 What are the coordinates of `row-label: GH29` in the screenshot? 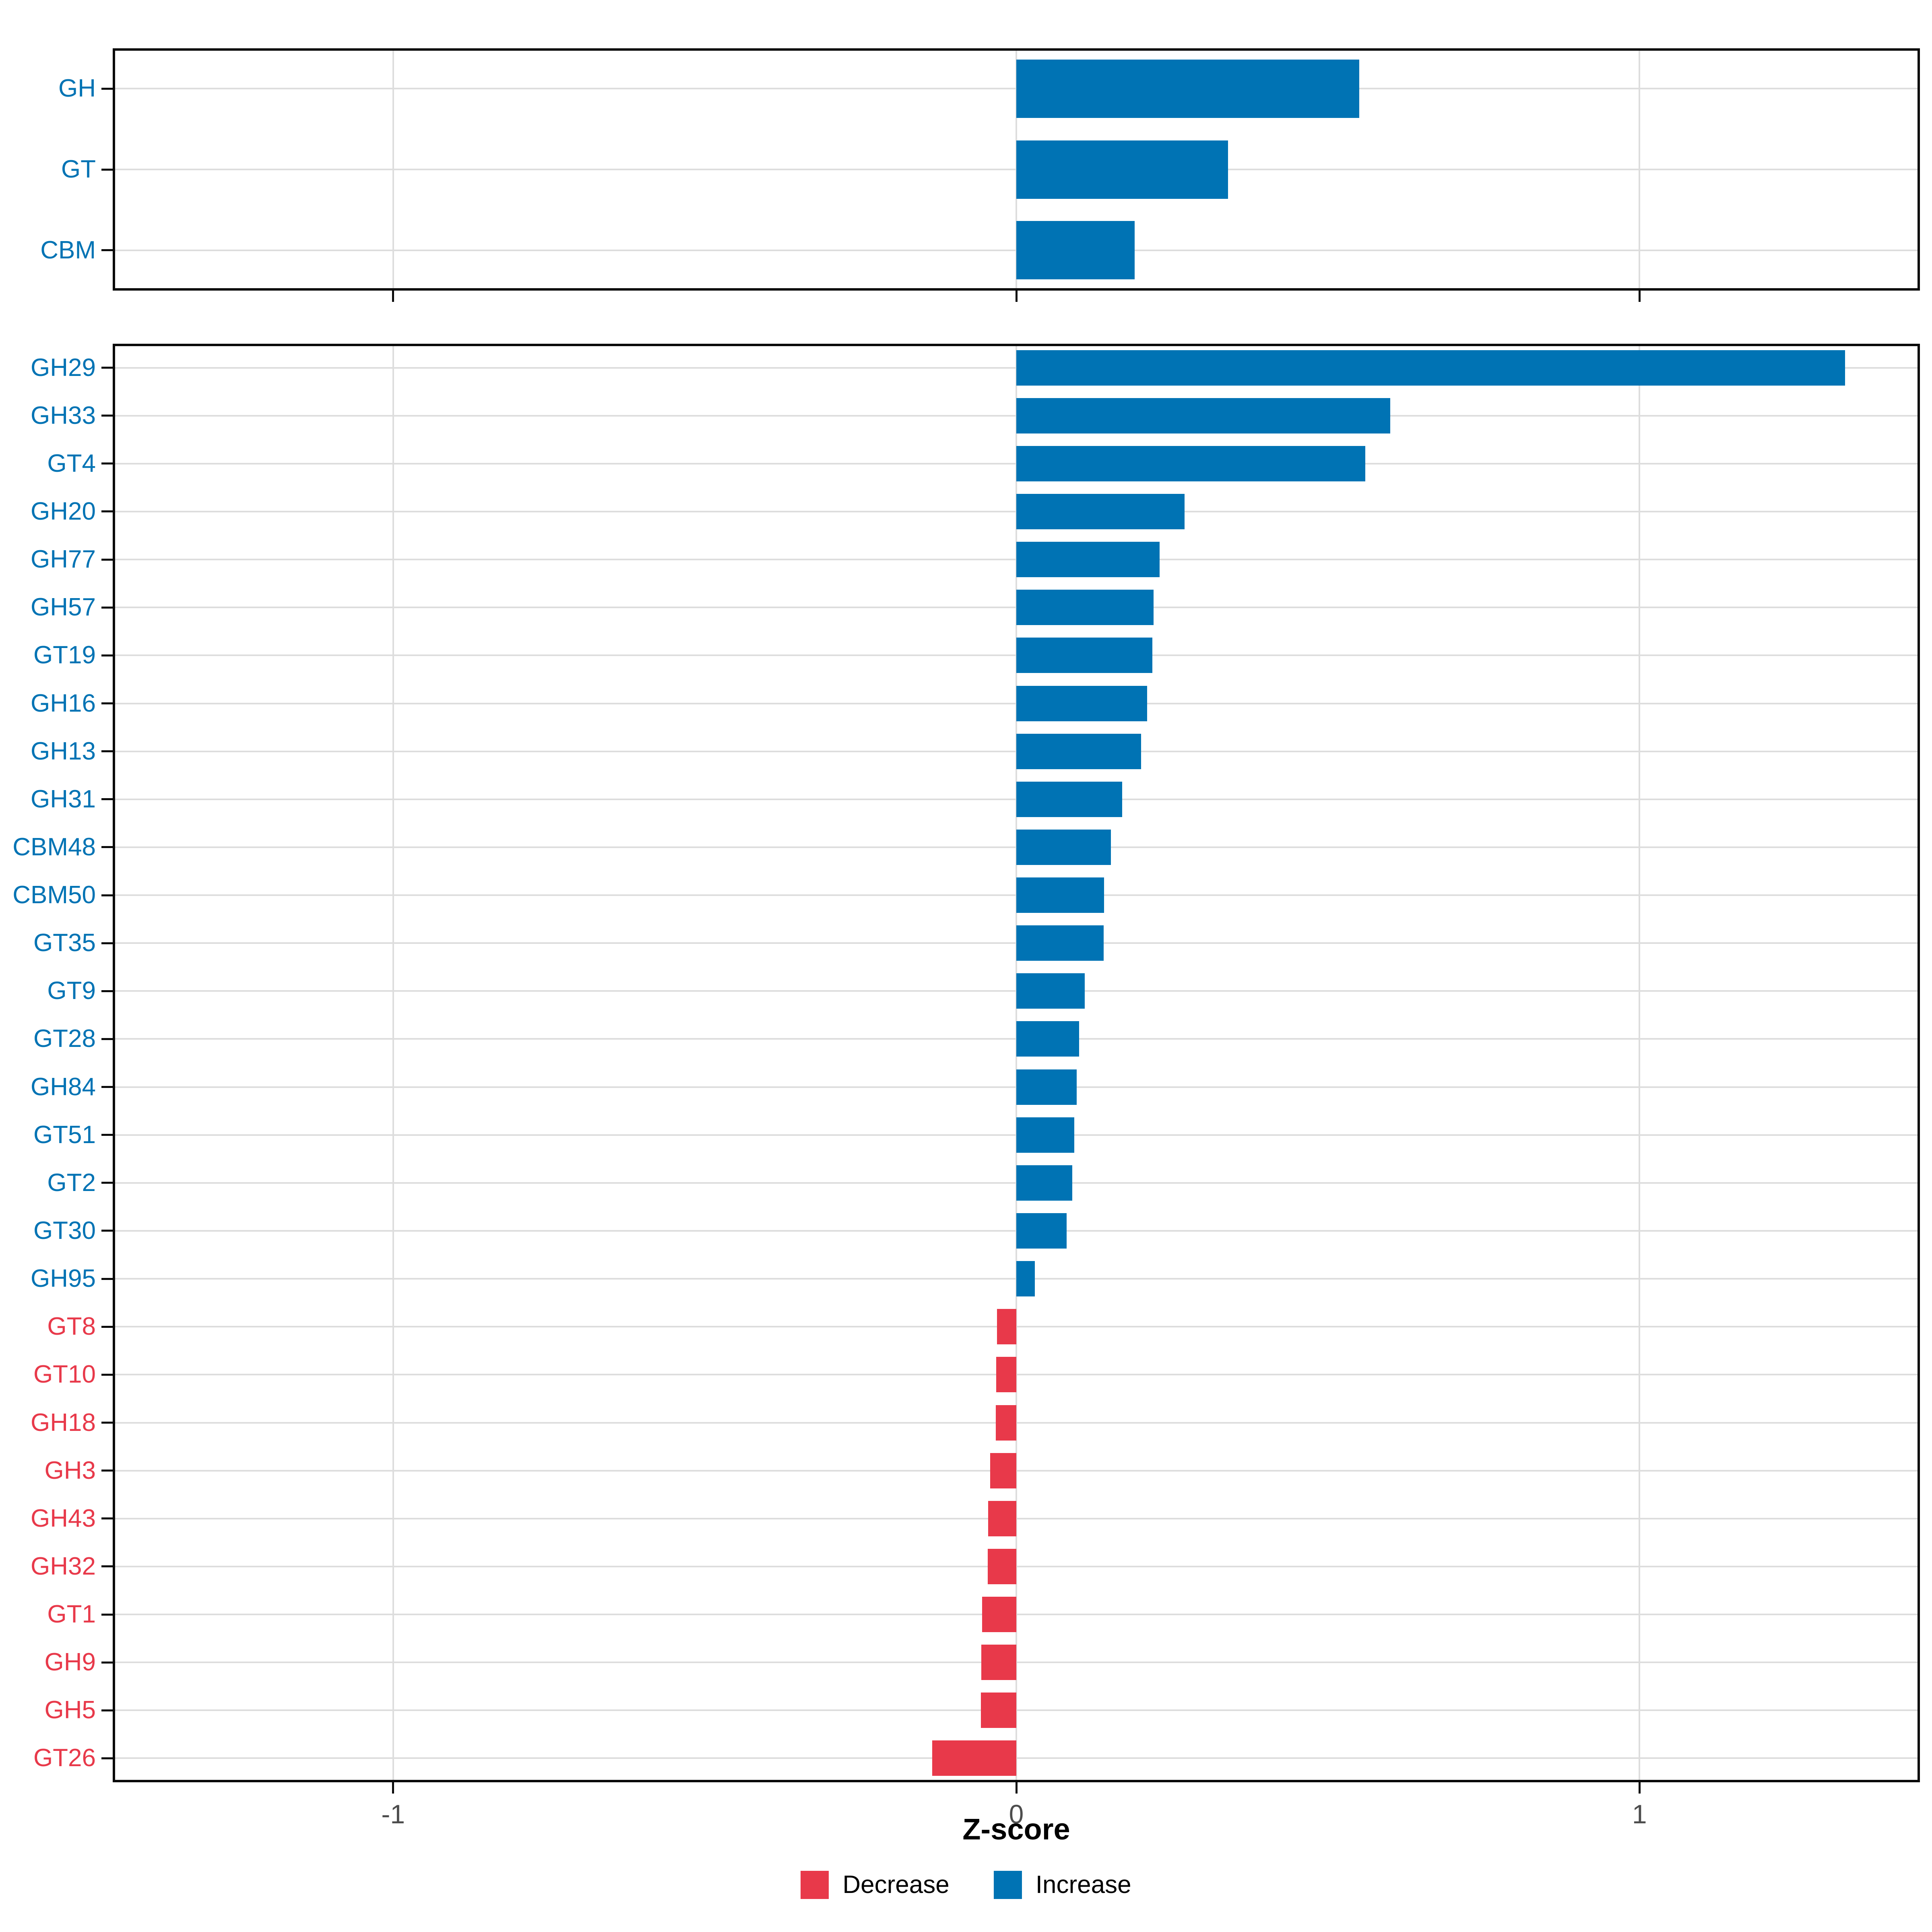 It's located at (63, 367).